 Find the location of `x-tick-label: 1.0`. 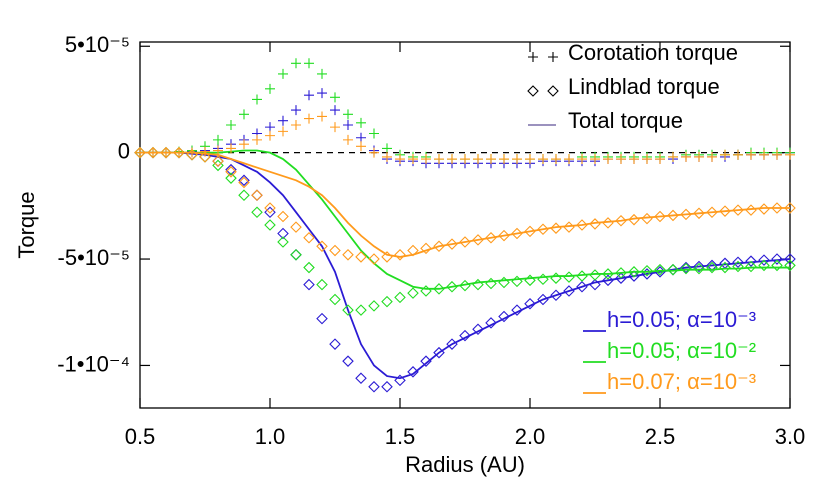

x-tick-label: 1.0 is located at coordinates (270, 436).